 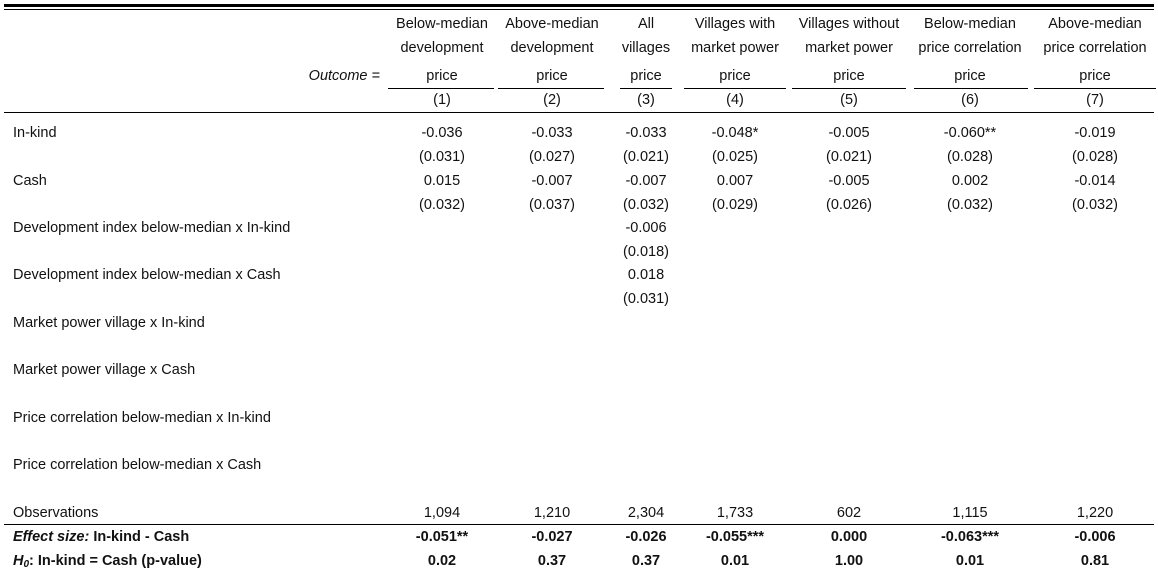 What do you see at coordinates (442, 561) in the screenshot?
I see `h0-cell: 0.02` at bounding box center [442, 561].